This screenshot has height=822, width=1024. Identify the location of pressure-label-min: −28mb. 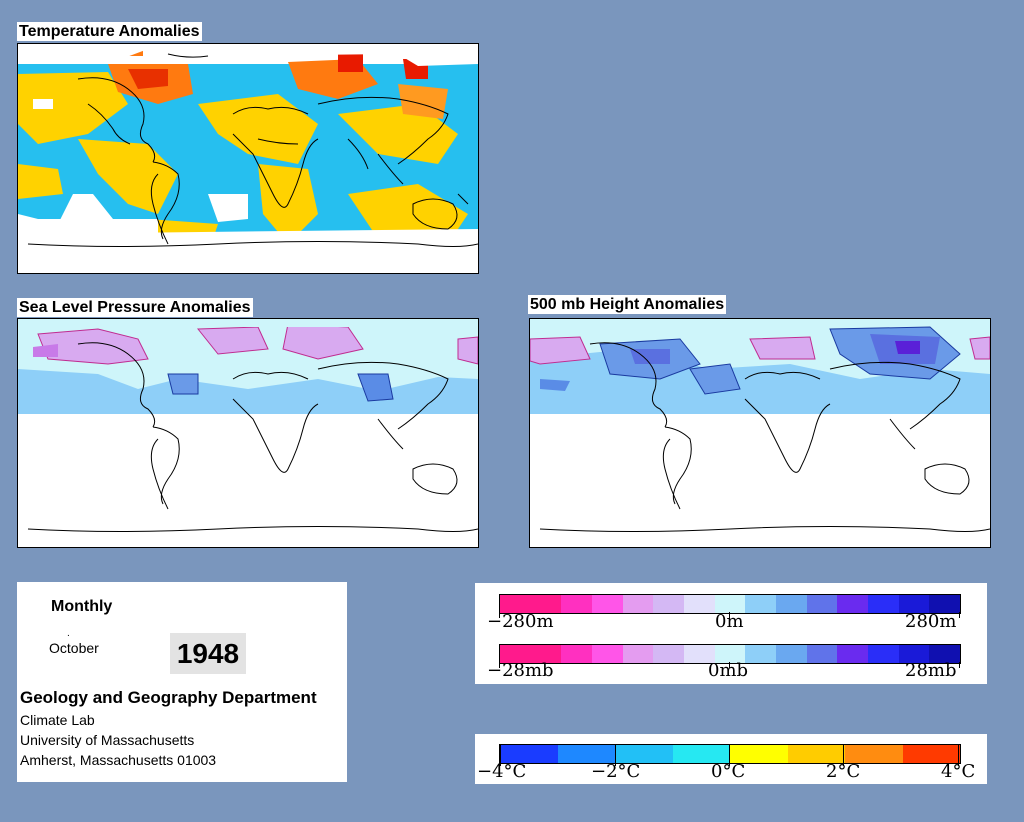
(520, 670).